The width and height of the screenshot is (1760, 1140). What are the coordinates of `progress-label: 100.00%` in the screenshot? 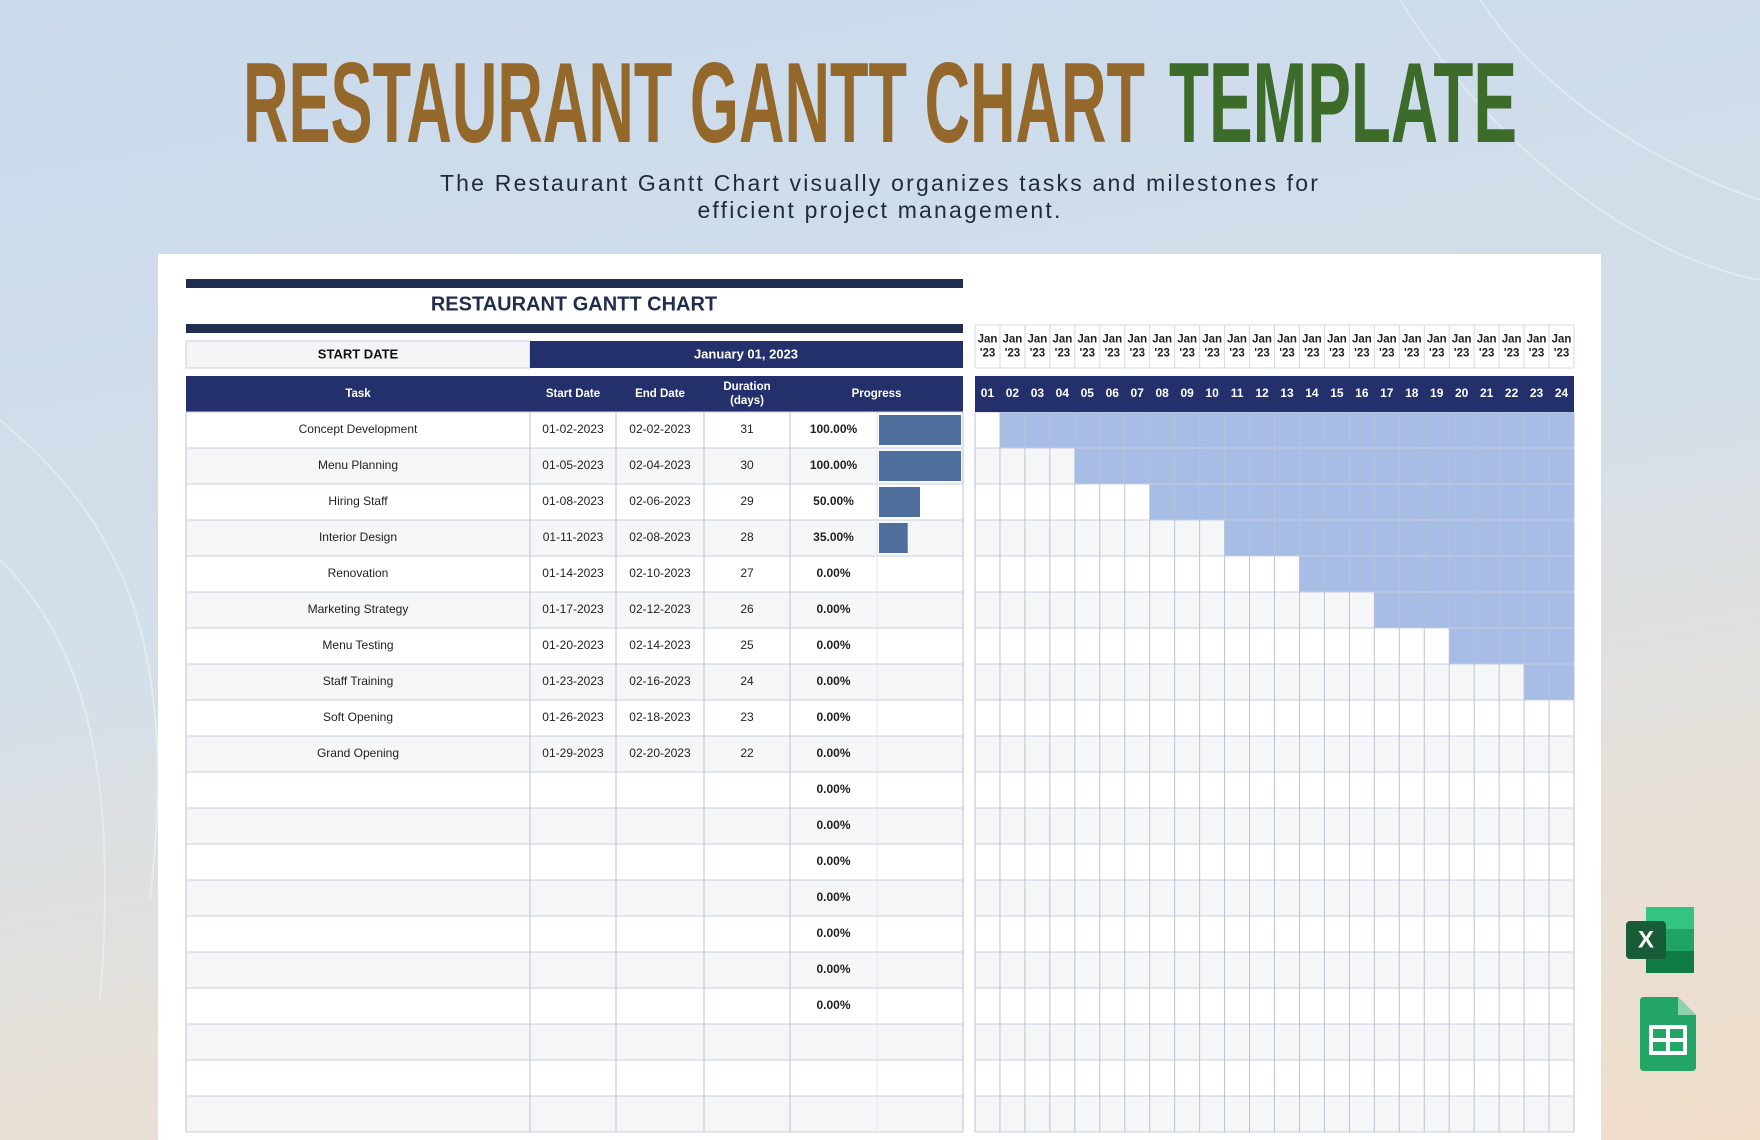 It's located at (834, 429).